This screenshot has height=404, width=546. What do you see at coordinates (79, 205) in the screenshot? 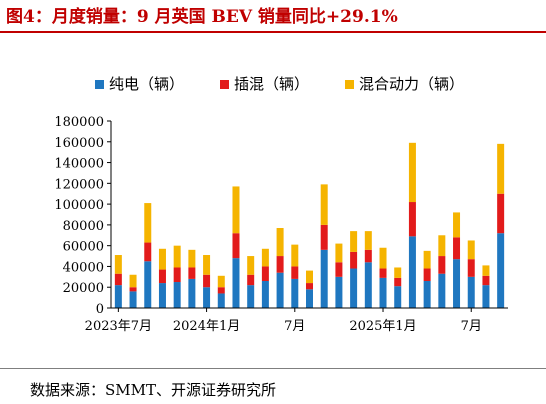
I see `y-tick-label: 100000` at bounding box center [79, 205].